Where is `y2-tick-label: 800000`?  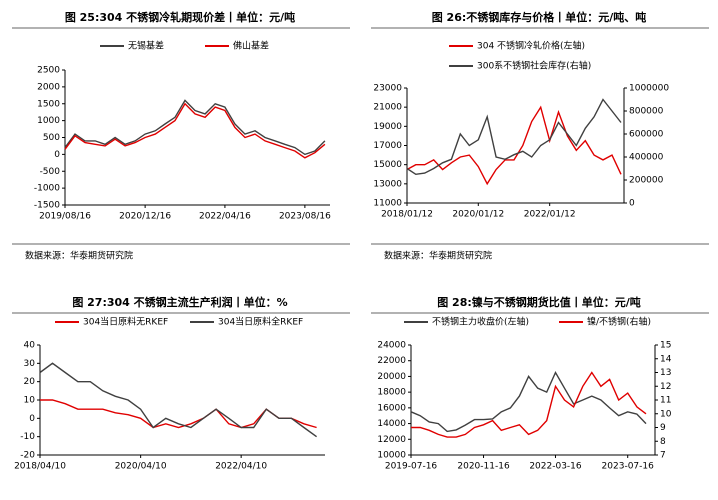
y2-tick-label: 800000 is located at coordinates (646, 112).